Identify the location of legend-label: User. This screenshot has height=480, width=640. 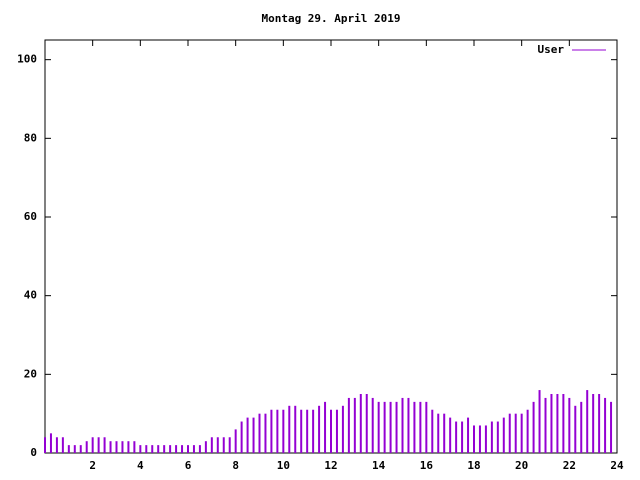
(551, 49).